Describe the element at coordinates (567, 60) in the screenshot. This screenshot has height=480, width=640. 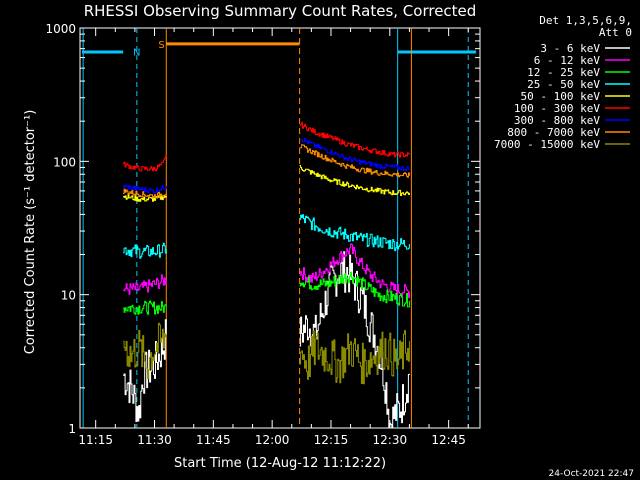
I see `legend-label-2: 6 - 12 keV` at that location.